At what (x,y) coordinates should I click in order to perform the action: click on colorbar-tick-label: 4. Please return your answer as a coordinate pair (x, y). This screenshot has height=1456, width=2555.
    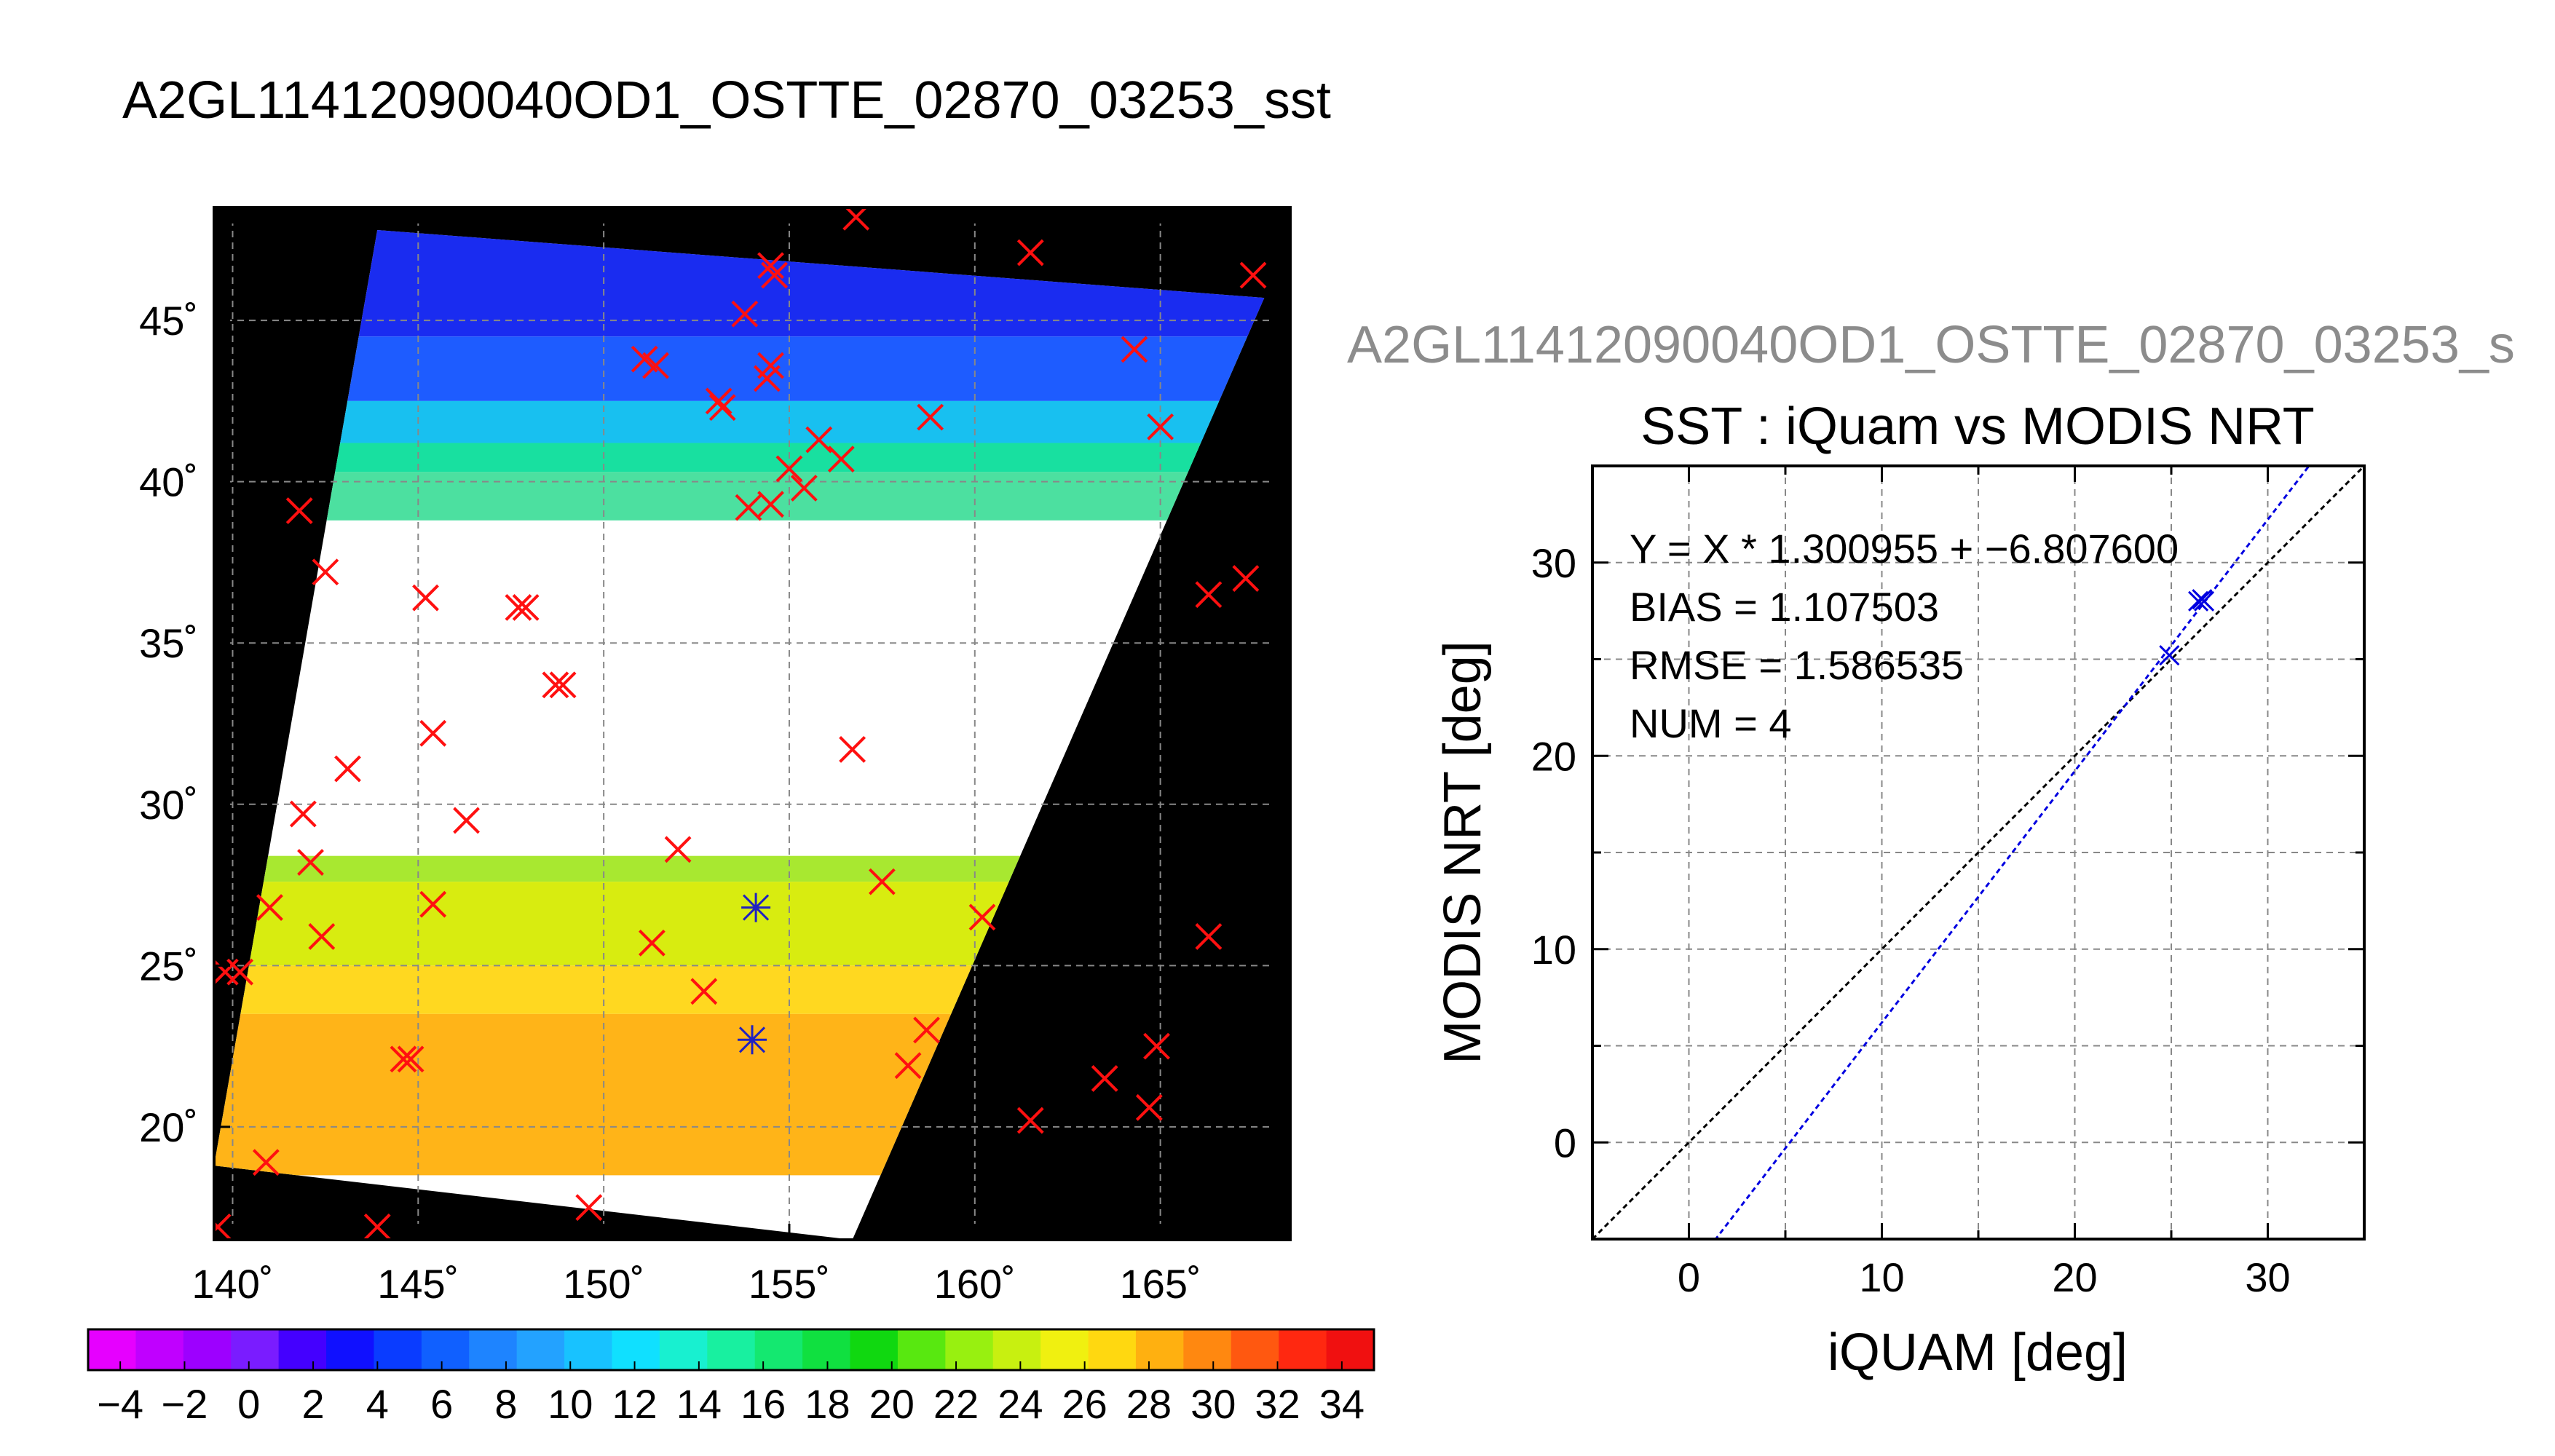
    Looking at the image, I should click on (377, 1404).